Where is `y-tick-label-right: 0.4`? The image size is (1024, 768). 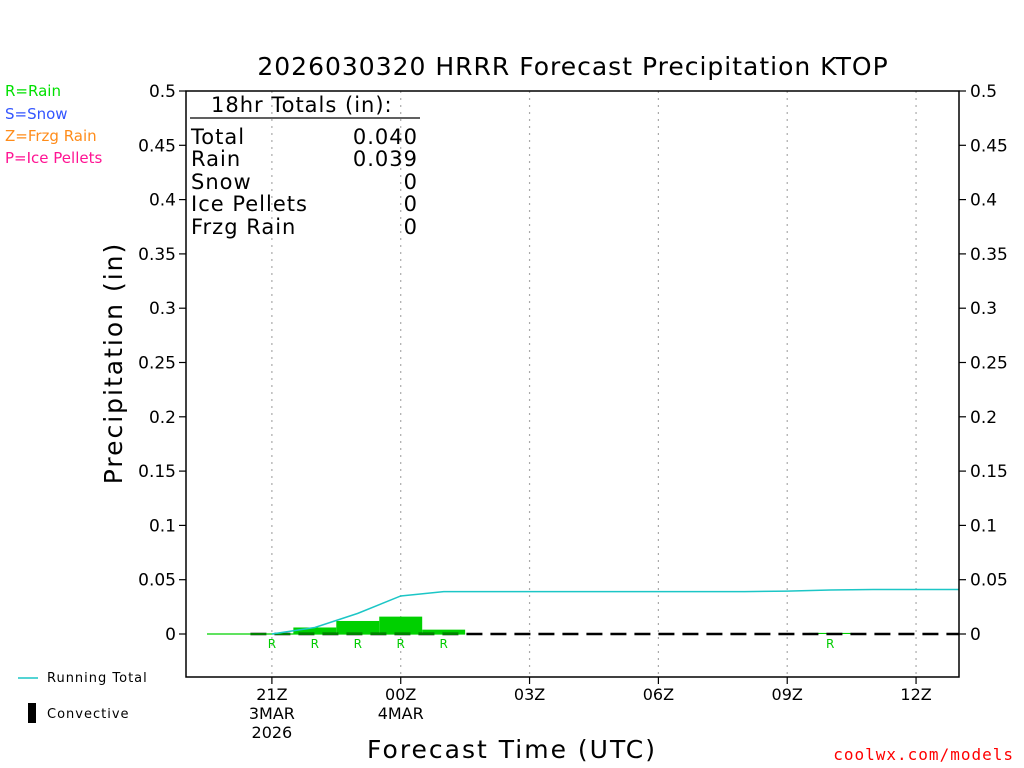 y-tick-label-right: 0.4 is located at coordinates (983, 201).